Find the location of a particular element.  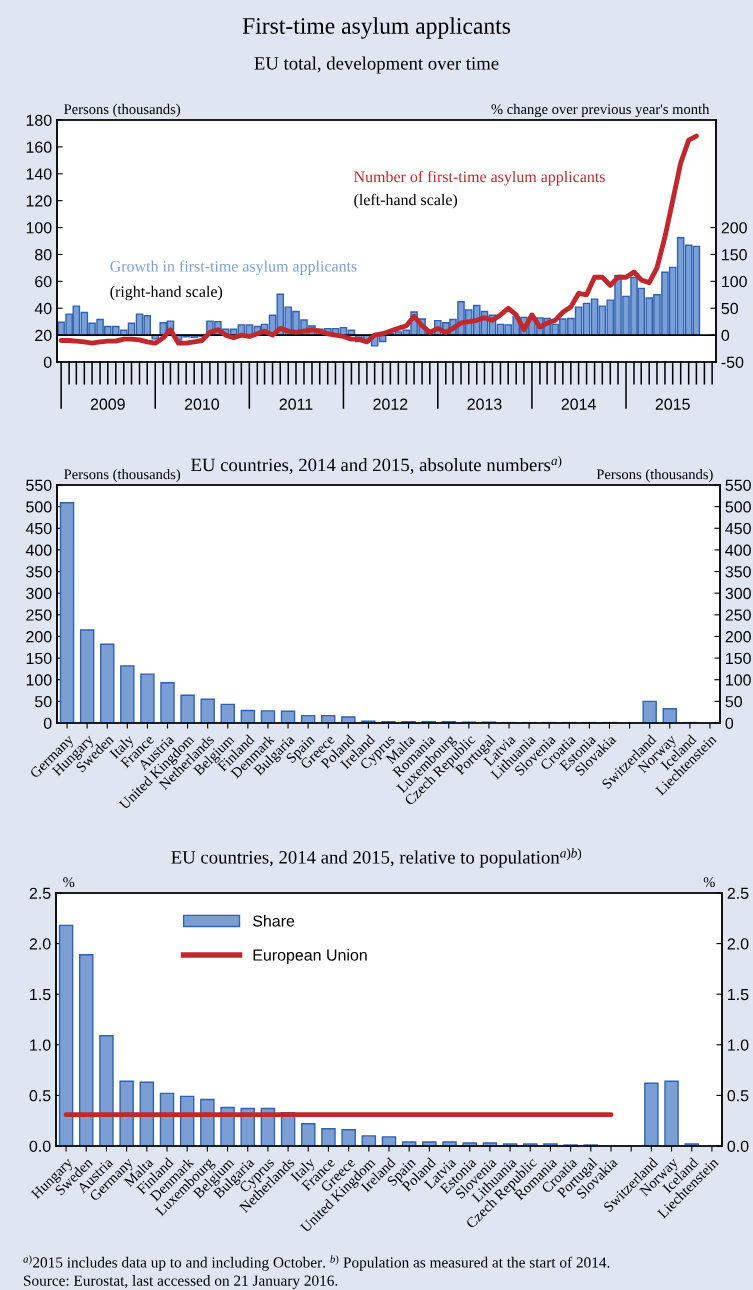

y2-tick-label: 300 is located at coordinates (738, 593).